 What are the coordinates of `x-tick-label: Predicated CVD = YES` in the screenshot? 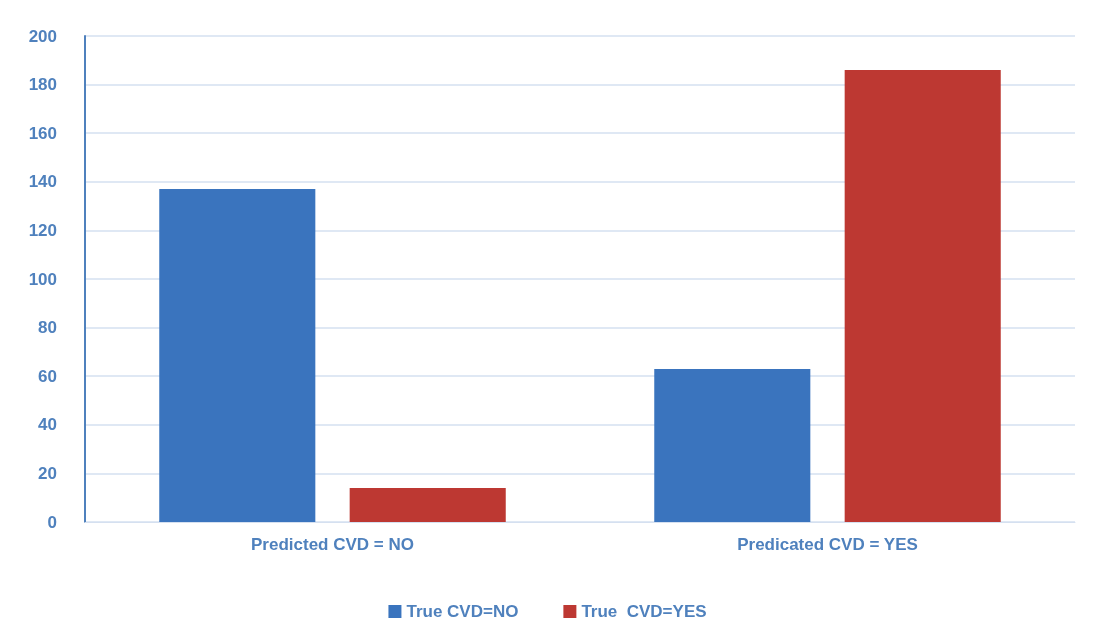 It's located at (827, 544).